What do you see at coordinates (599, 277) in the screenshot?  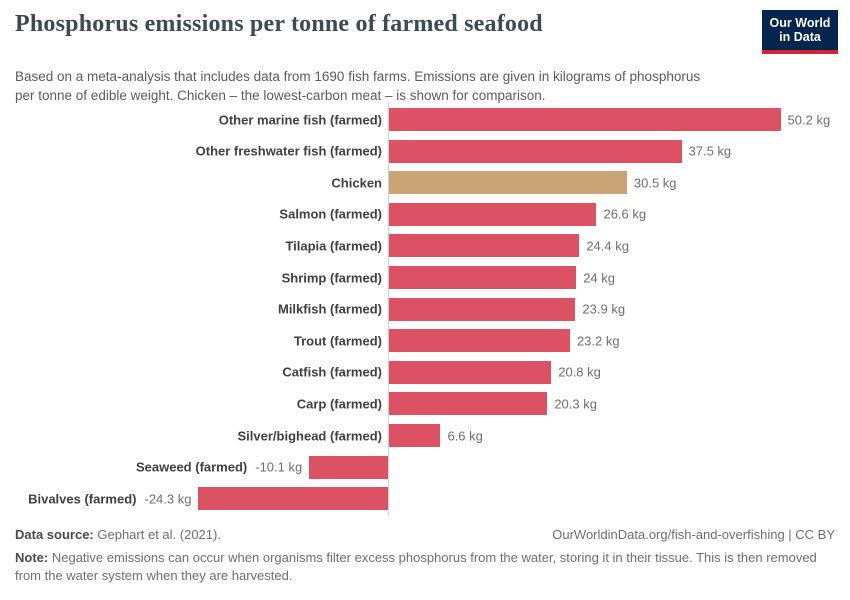 I see `value-label: 24 kg` at bounding box center [599, 277].